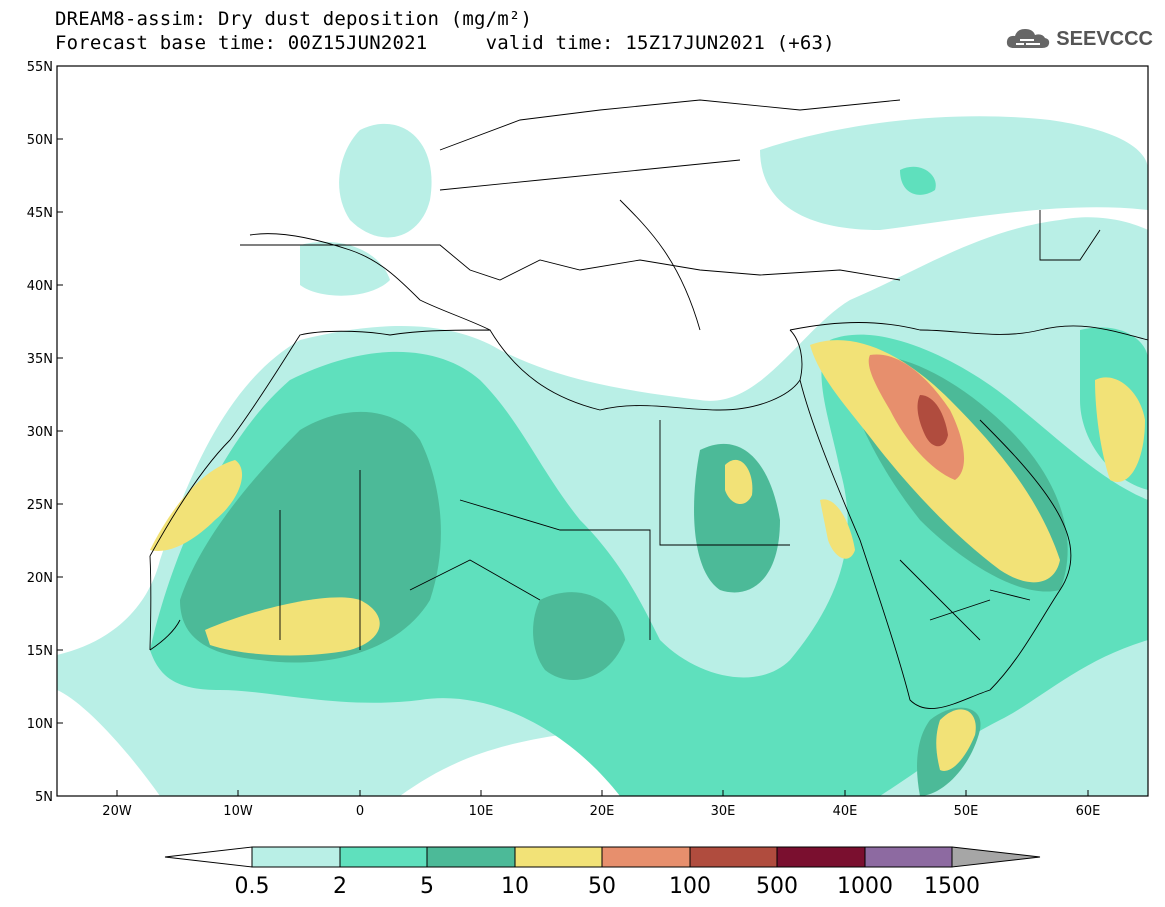 The width and height of the screenshot is (1165, 907). Describe the element at coordinates (690, 886) in the screenshot. I see `colorbar-label: 100` at that location.